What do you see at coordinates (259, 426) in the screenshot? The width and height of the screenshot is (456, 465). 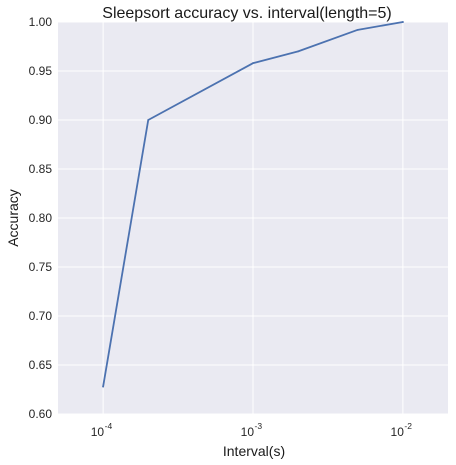 I see `x-tick-exponent: -3` at bounding box center [259, 426].